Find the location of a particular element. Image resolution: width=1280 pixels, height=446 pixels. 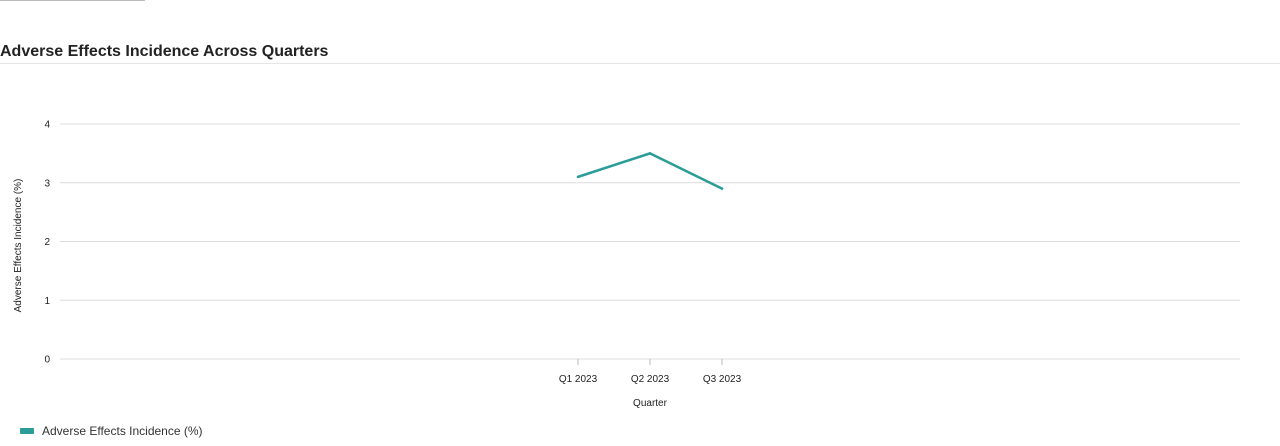

x-tick-label: Q1 2023 is located at coordinates (578, 379).